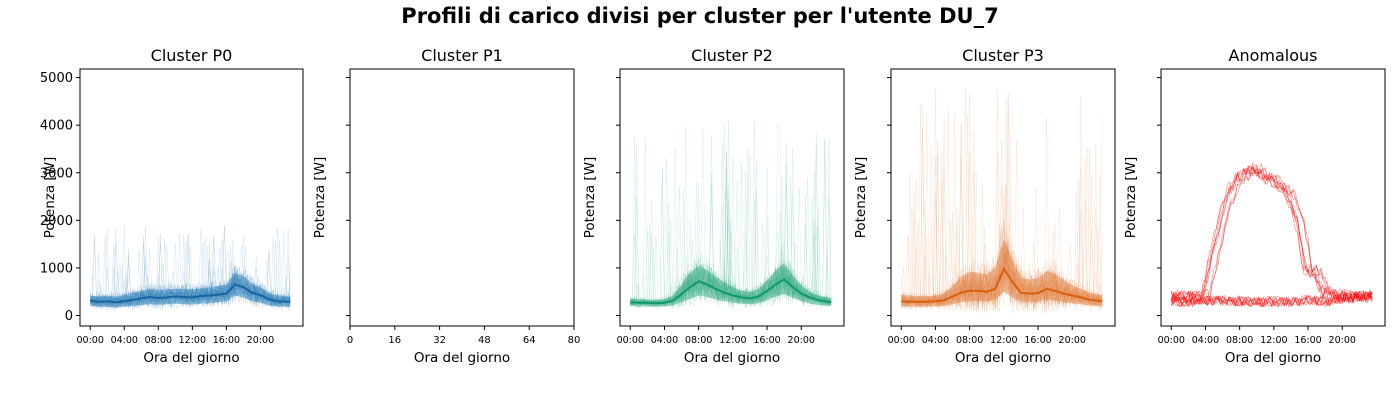  I want to click on panel-title: Cluster P0, so click(192, 55).